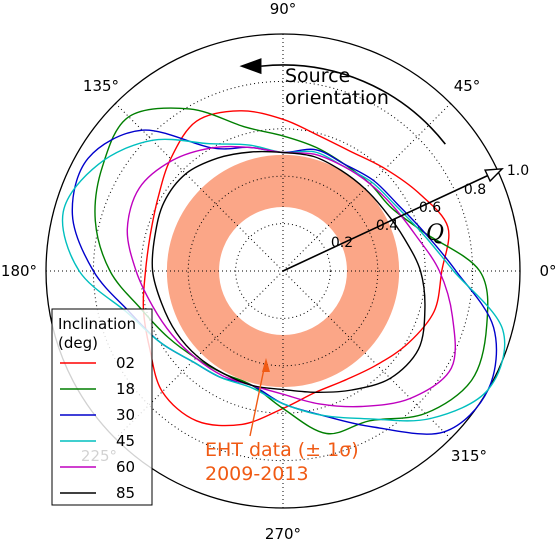 The width and height of the screenshot is (558, 544). Describe the element at coordinates (547, 271) in the screenshot. I see `angle-tick-label: 0°` at that location.